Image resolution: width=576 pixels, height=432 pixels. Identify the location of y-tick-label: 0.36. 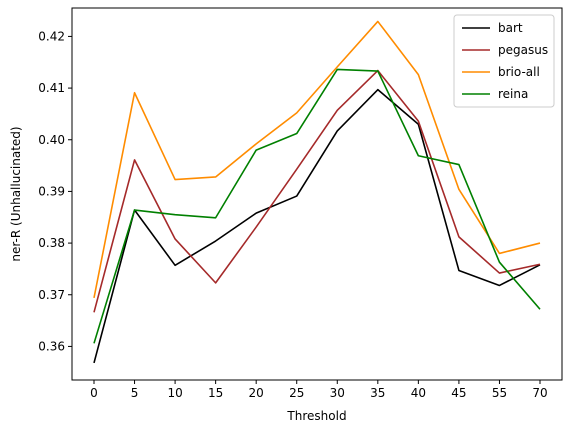
(51, 346).